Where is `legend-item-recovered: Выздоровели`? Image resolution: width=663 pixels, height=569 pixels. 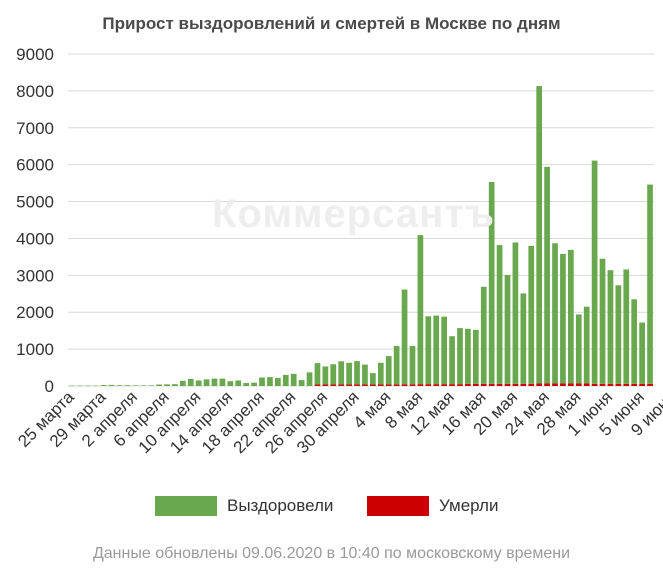 legend-item-recovered: Выздоровели is located at coordinates (244, 506).